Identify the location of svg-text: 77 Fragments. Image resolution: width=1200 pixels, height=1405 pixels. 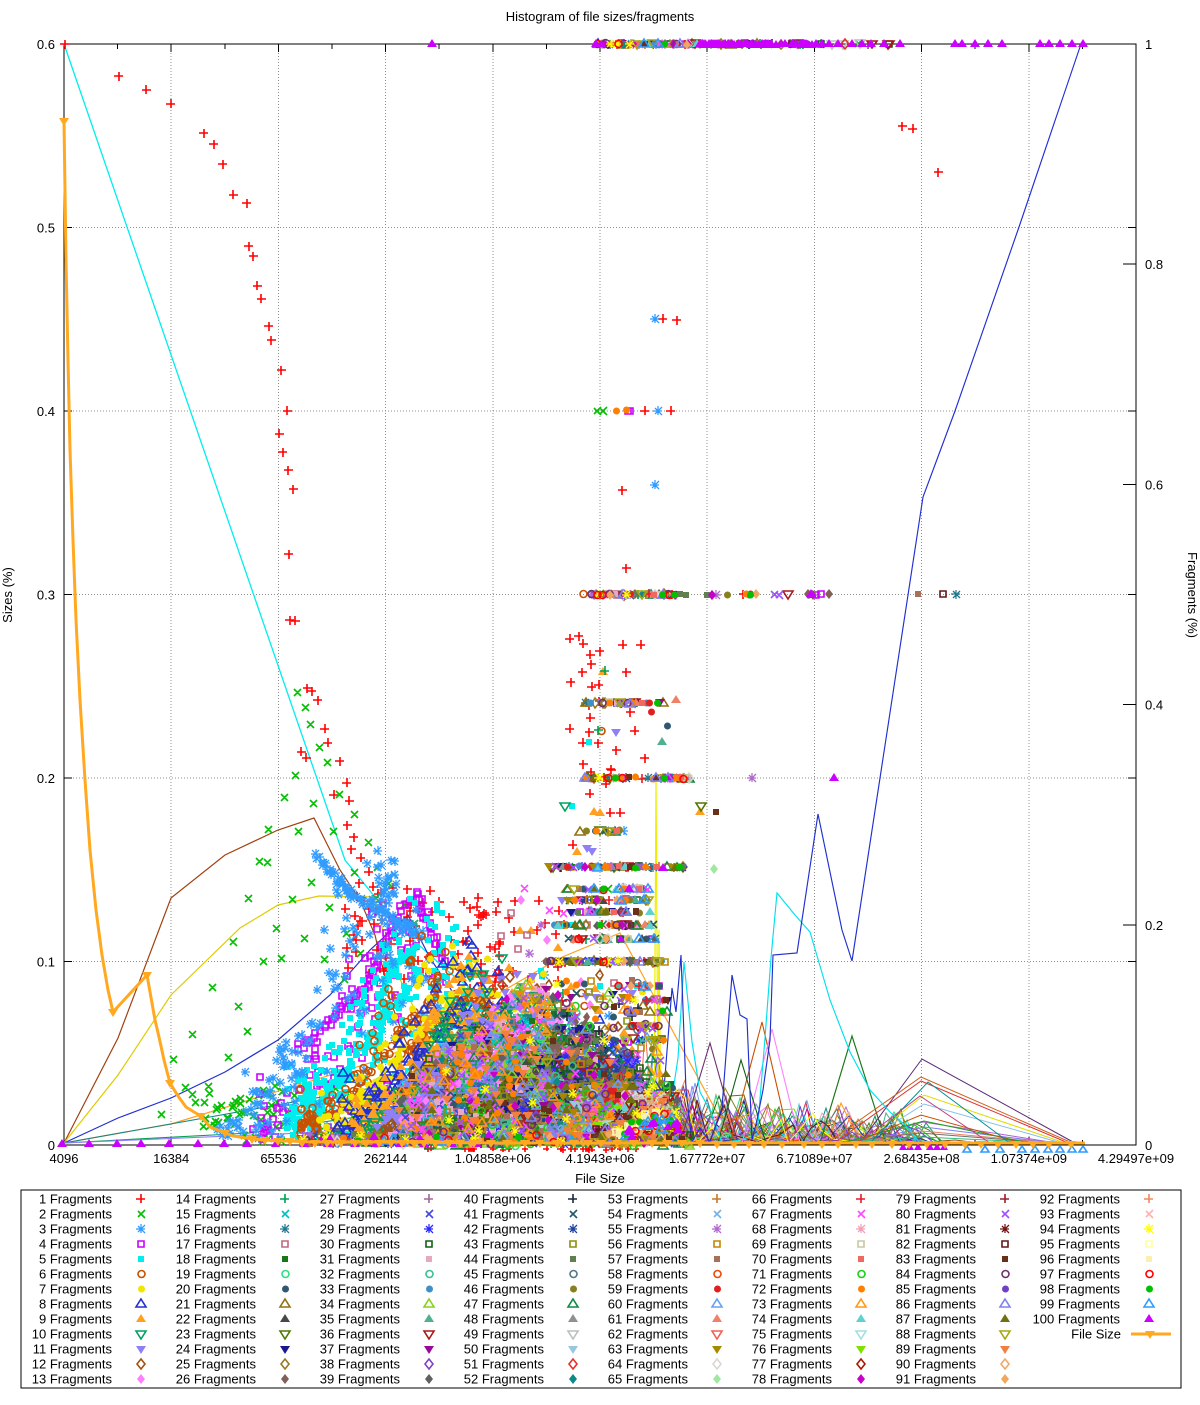
(792, 1364).